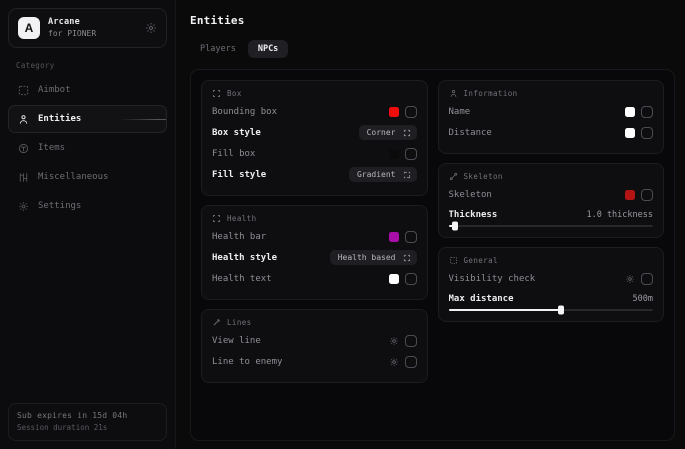 This screenshot has width=685, height=449. What do you see at coordinates (314, 361) in the screenshot?
I see `row-line-to-enemy: Line to enemy` at bounding box center [314, 361].